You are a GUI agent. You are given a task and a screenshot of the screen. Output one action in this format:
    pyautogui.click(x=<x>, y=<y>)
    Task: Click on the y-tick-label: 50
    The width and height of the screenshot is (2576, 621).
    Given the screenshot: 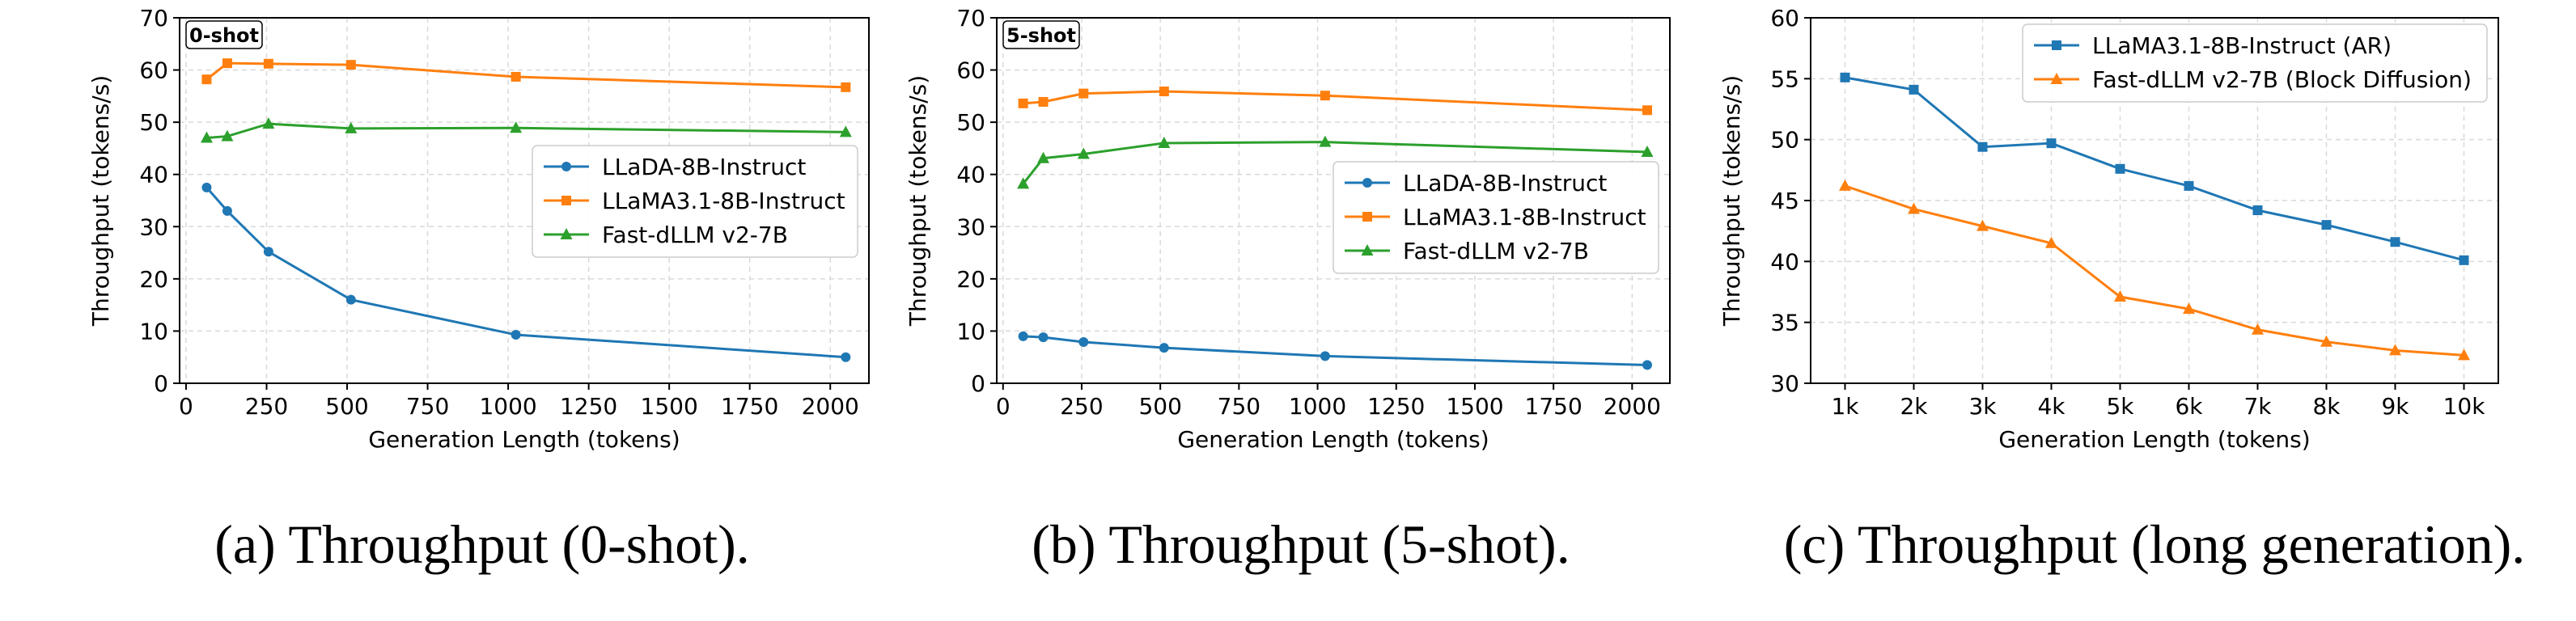 What is the action you would take?
    pyautogui.click(x=1784, y=140)
    